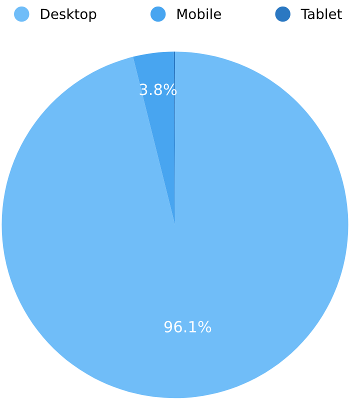  Describe the element at coordinates (158, 90) in the screenshot. I see `data-label: 3.8%` at that location.